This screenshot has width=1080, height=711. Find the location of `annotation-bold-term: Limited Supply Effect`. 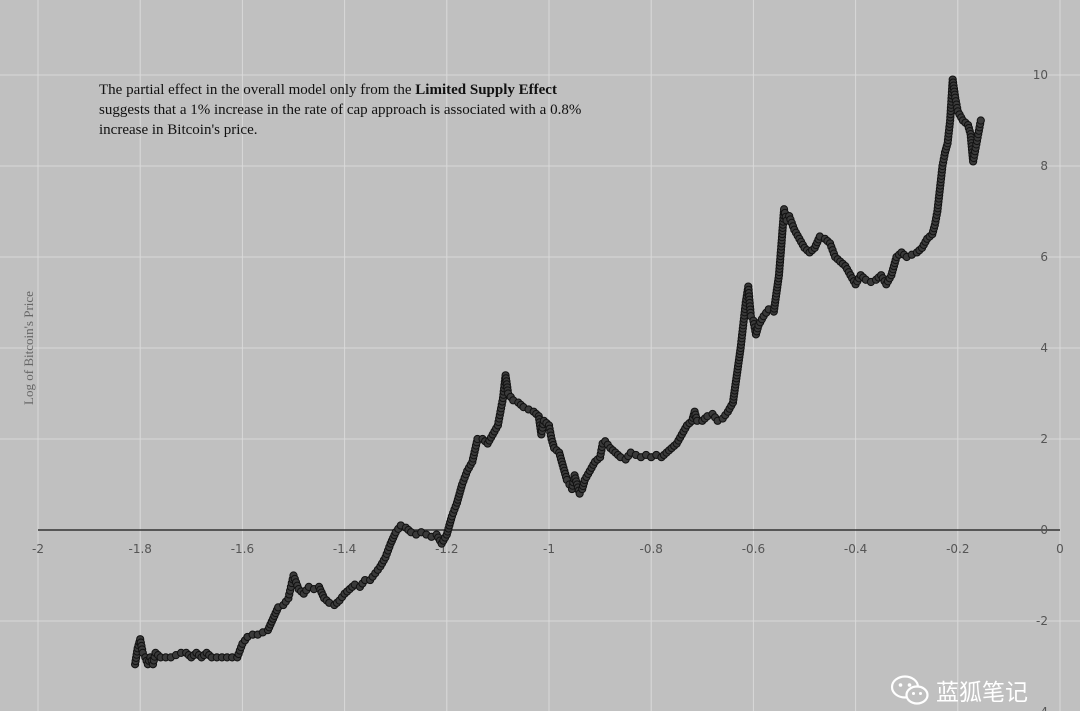

annotation-bold-term: Limited Supply Effect is located at coordinates (486, 90).